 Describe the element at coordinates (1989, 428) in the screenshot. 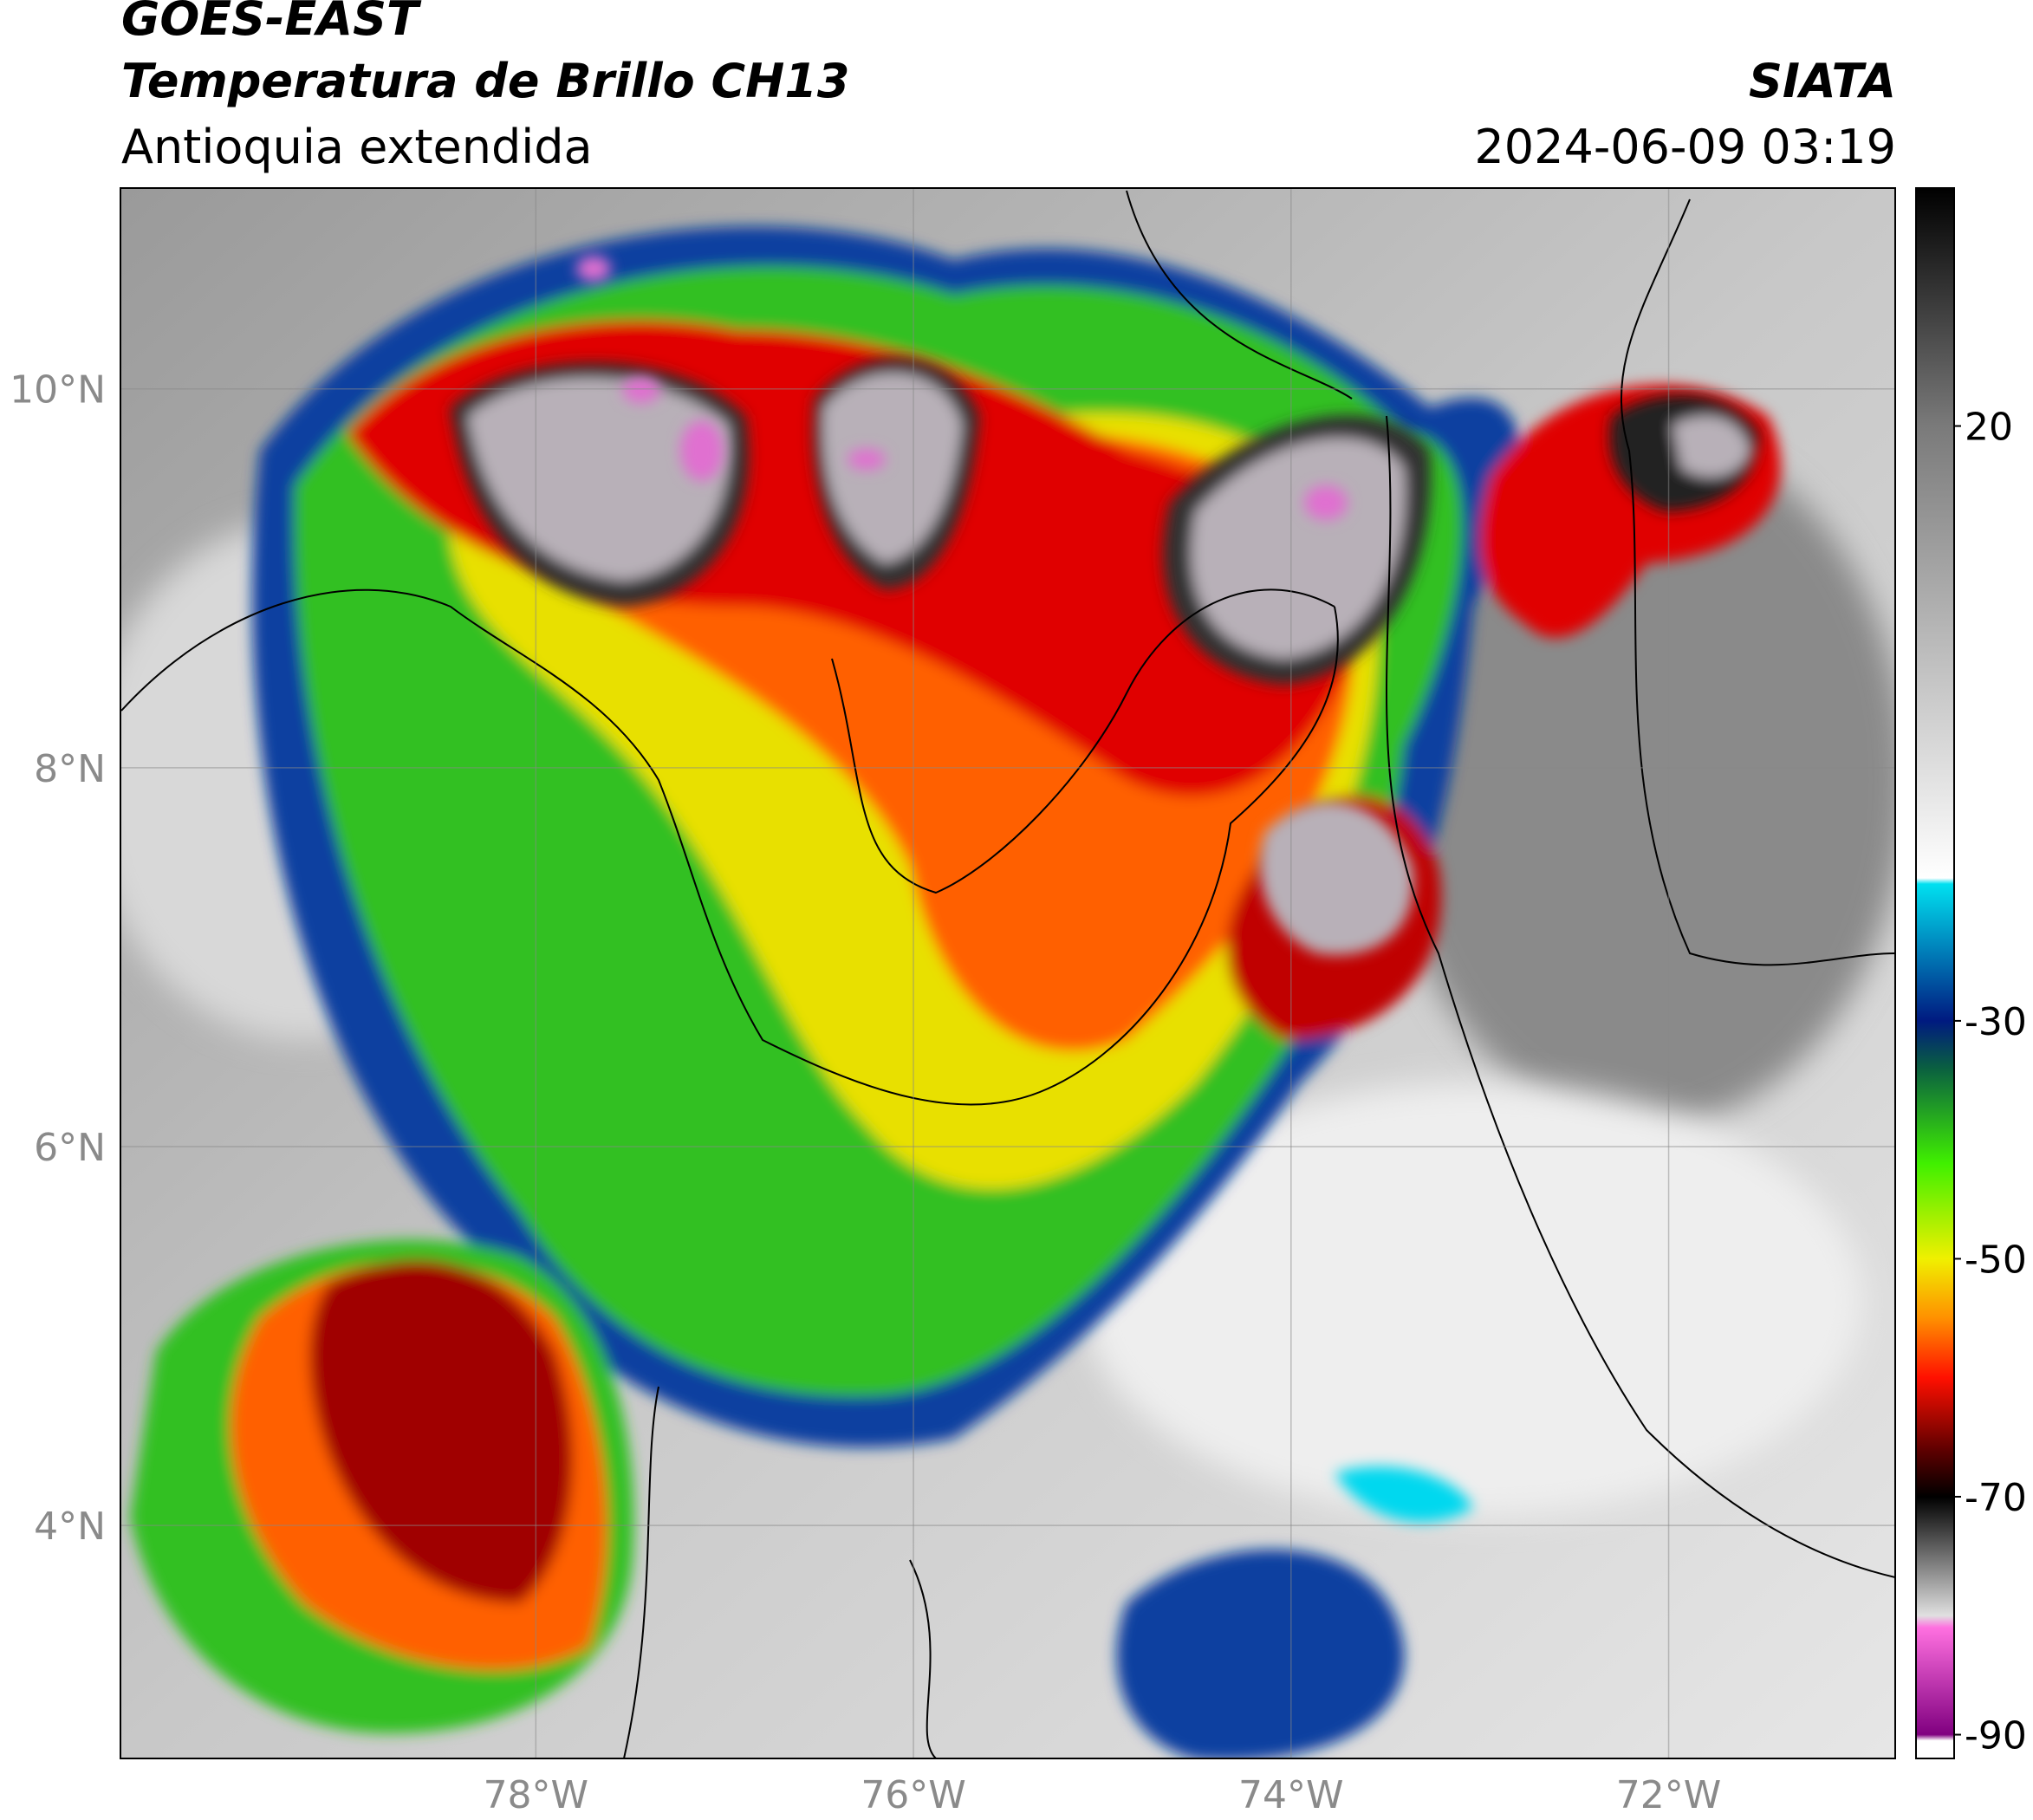

I see `colorbar-tick-label: 20` at that location.